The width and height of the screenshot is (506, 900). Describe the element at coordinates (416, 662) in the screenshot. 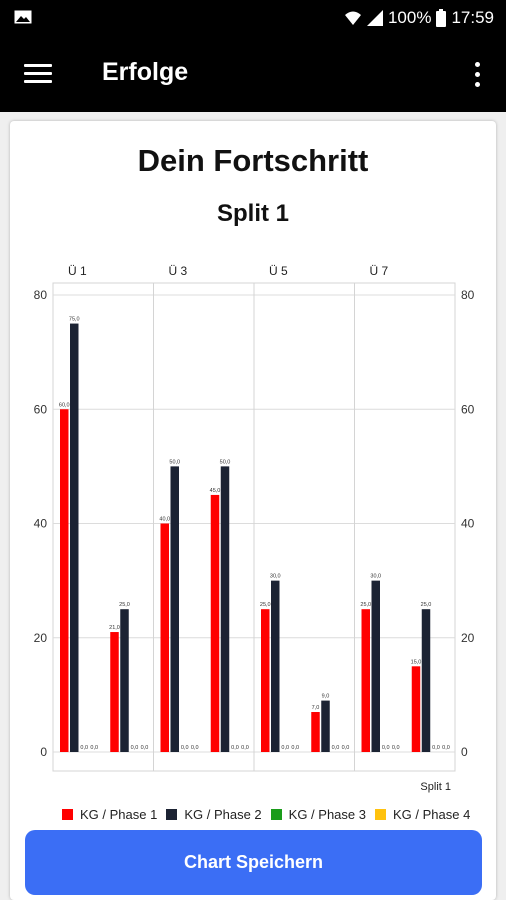

I see `bar-value-label: 15,0` at that location.